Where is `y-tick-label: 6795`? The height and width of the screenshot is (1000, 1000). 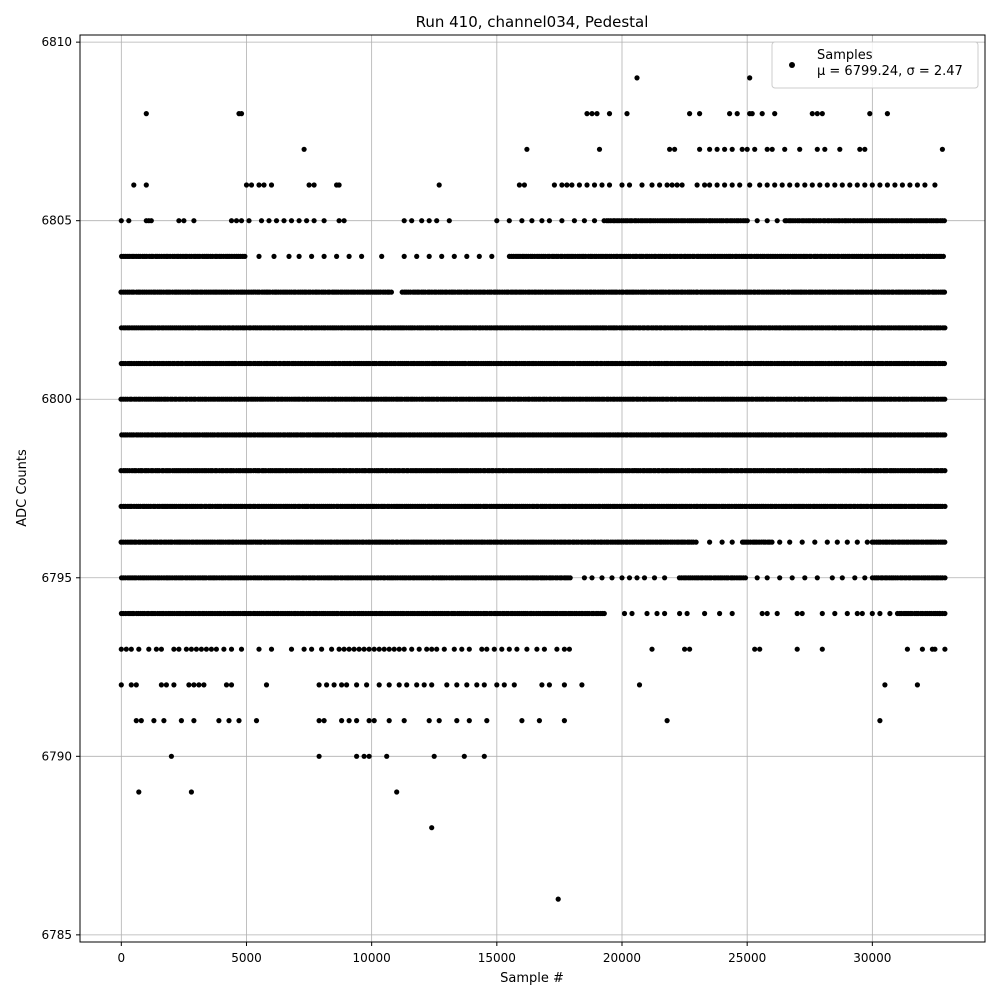 y-tick-label: 6795 is located at coordinates (56, 578).